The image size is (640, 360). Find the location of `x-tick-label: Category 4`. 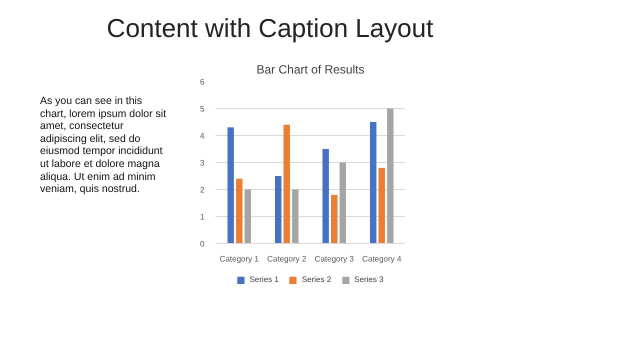

x-tick-label: Category 4 is located at coordinates (382, 259).